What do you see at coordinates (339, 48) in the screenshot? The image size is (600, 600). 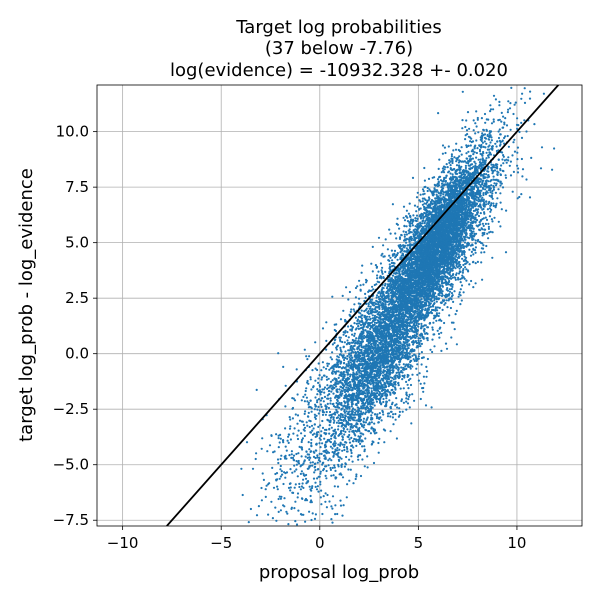 I see `title-line-2: (37 below -7.76)` at bounding box center [339, 48].